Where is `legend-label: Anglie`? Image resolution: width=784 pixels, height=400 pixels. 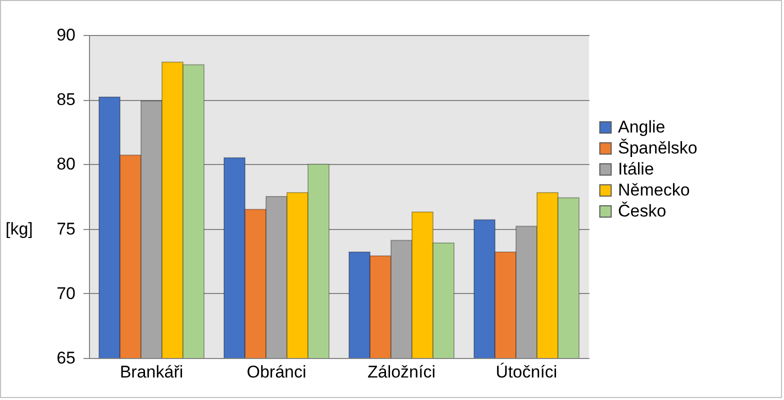 legend-label: Anglie is located at coordinates (642, 126).